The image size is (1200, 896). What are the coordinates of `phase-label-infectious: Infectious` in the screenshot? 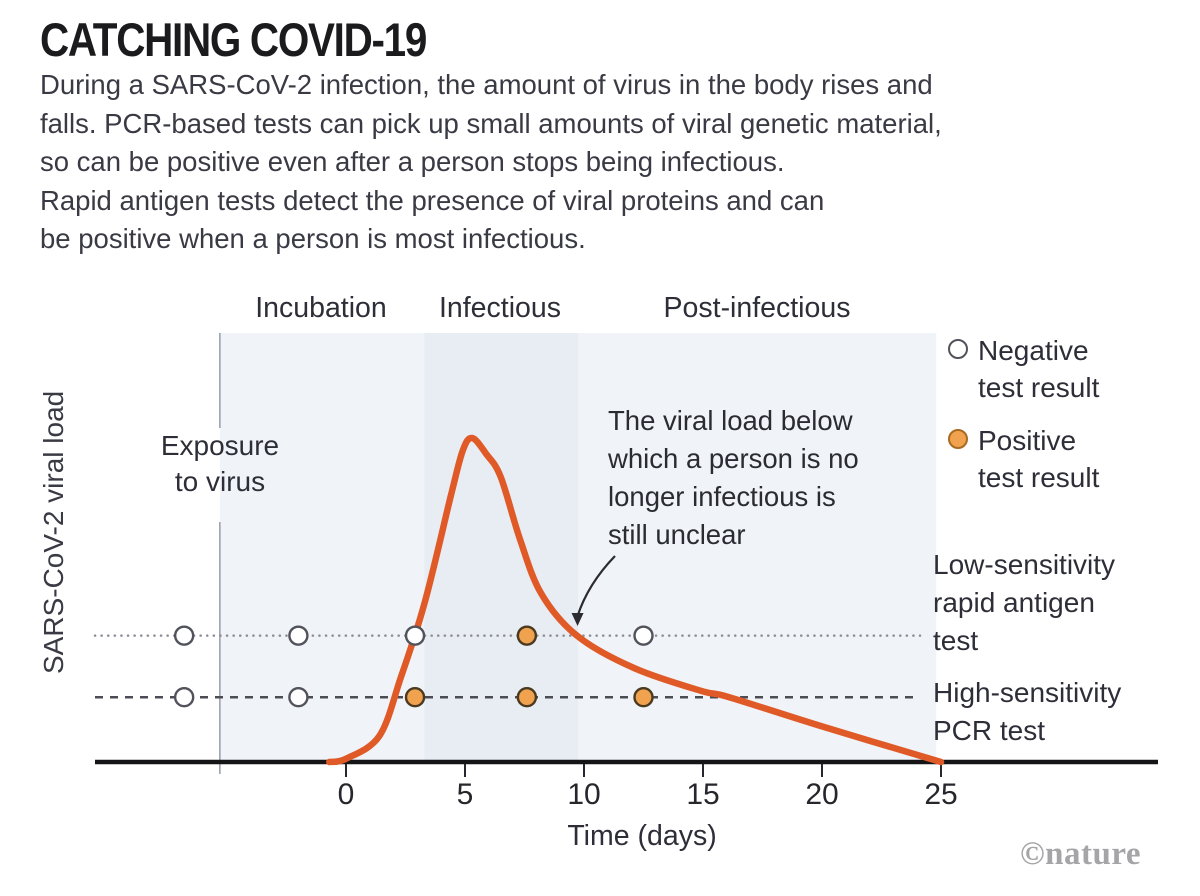 It's located at (500, 308).